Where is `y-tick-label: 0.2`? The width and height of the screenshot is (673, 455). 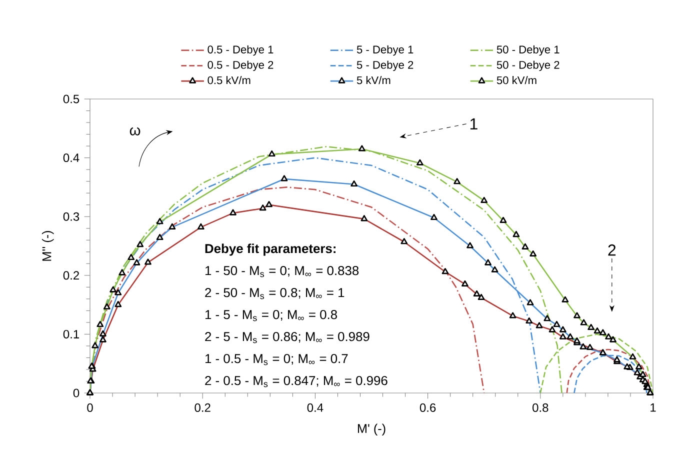 y-tick-label: 0.2 is located at coordinates (71, 275).